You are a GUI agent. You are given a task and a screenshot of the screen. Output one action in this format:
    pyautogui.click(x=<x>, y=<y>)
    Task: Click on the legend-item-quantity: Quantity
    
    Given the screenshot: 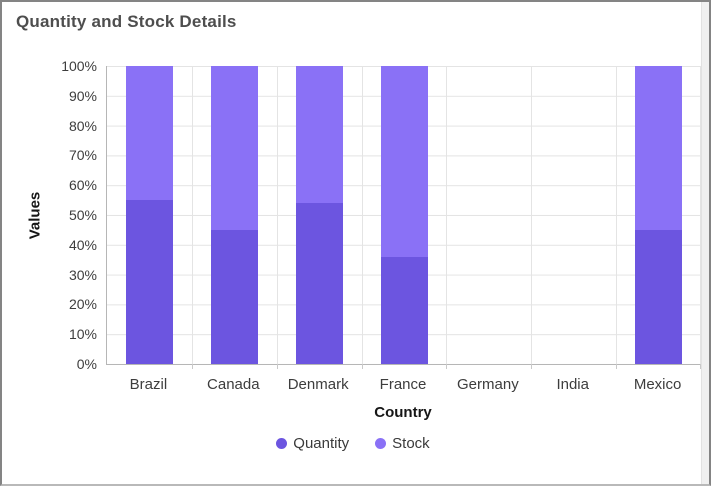 What is the action you would take?
    pyautogui.click(x=312, y=443)
    